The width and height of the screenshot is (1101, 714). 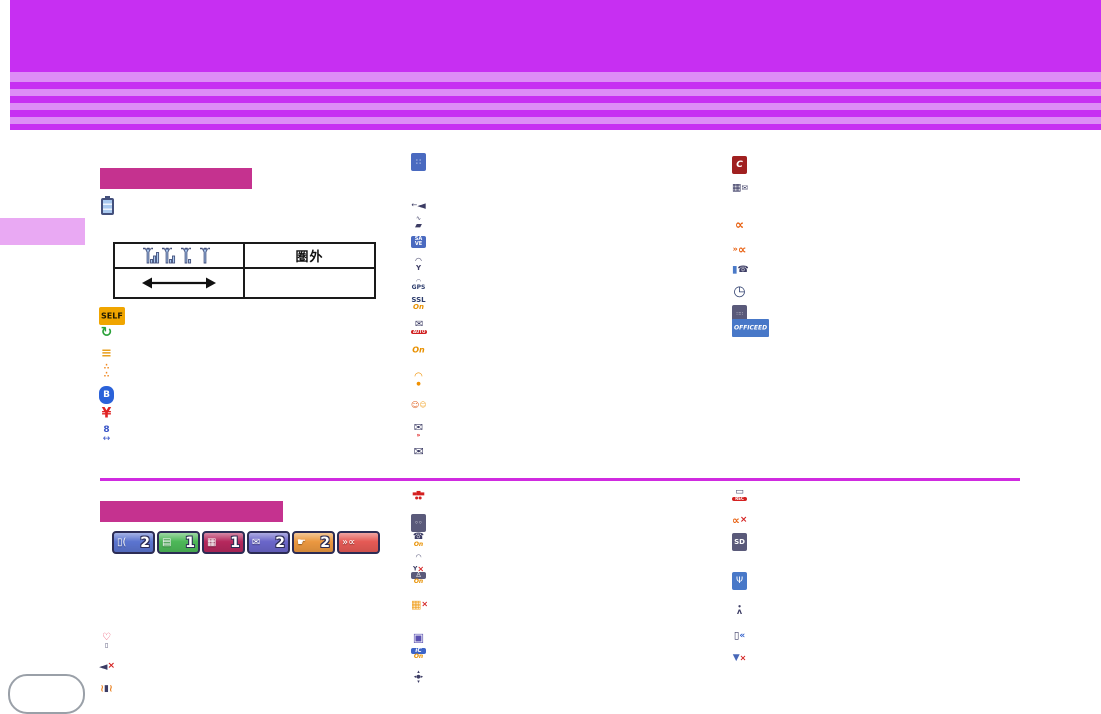 I want to click on gps-off-icon: ◠ Y×, so click(x=418, y=563).